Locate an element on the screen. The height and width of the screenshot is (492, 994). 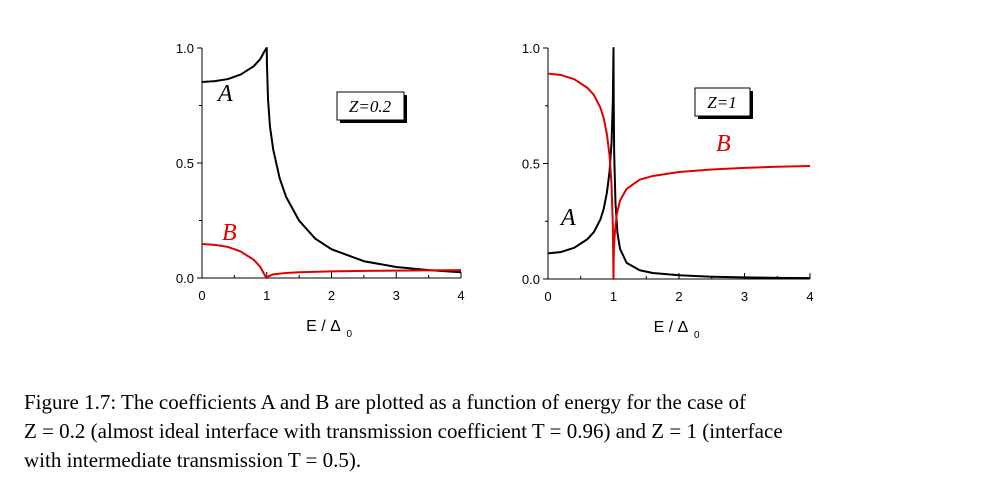
annotation-label: Z=0.2 is located at coordinates (370, 106).